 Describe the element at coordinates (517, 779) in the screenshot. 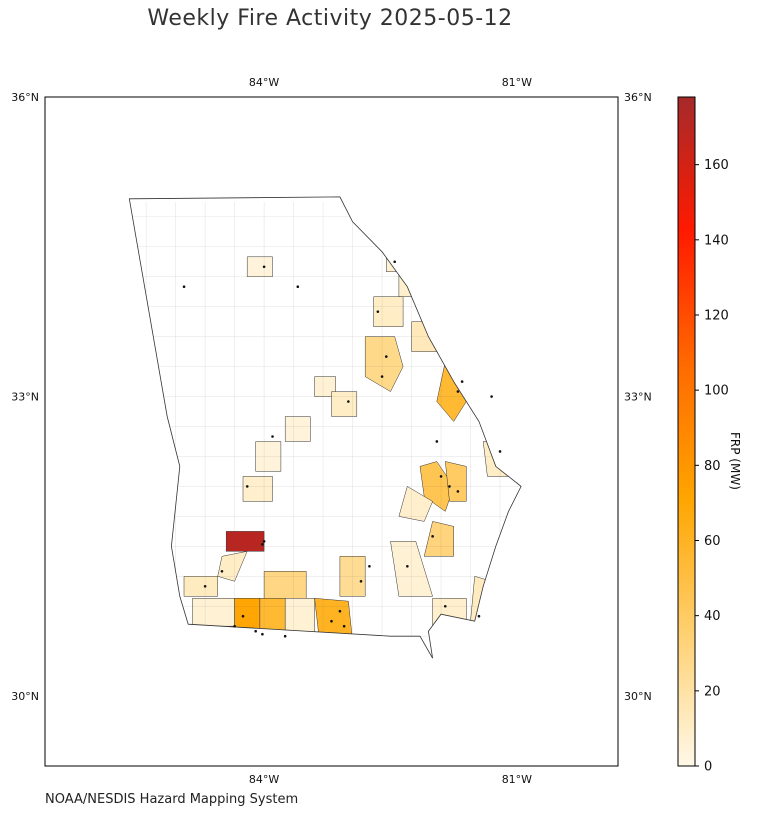

I see `lon-tick-label-bottom: 81°W` at that location.